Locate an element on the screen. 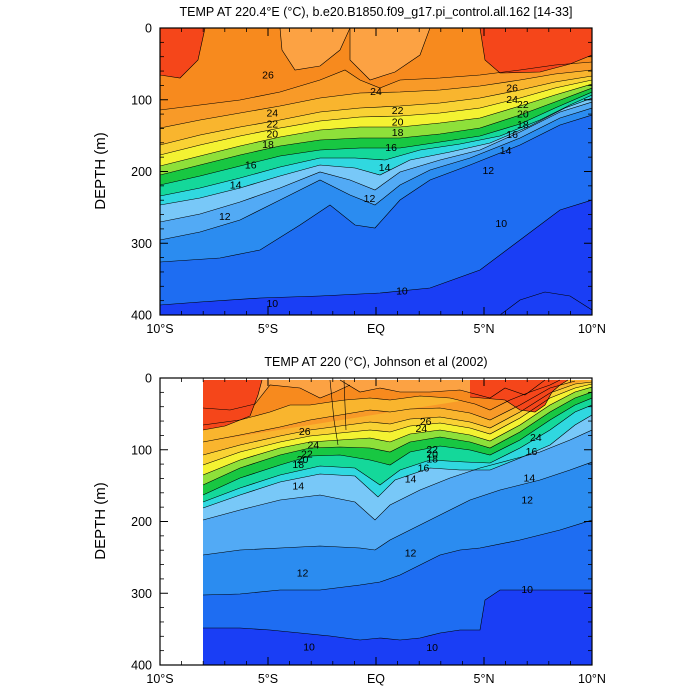 The height and width of the screenshot is (700, 700). panel-1-ylabel: DEPTH (m) is located at coordinates (100, 171).